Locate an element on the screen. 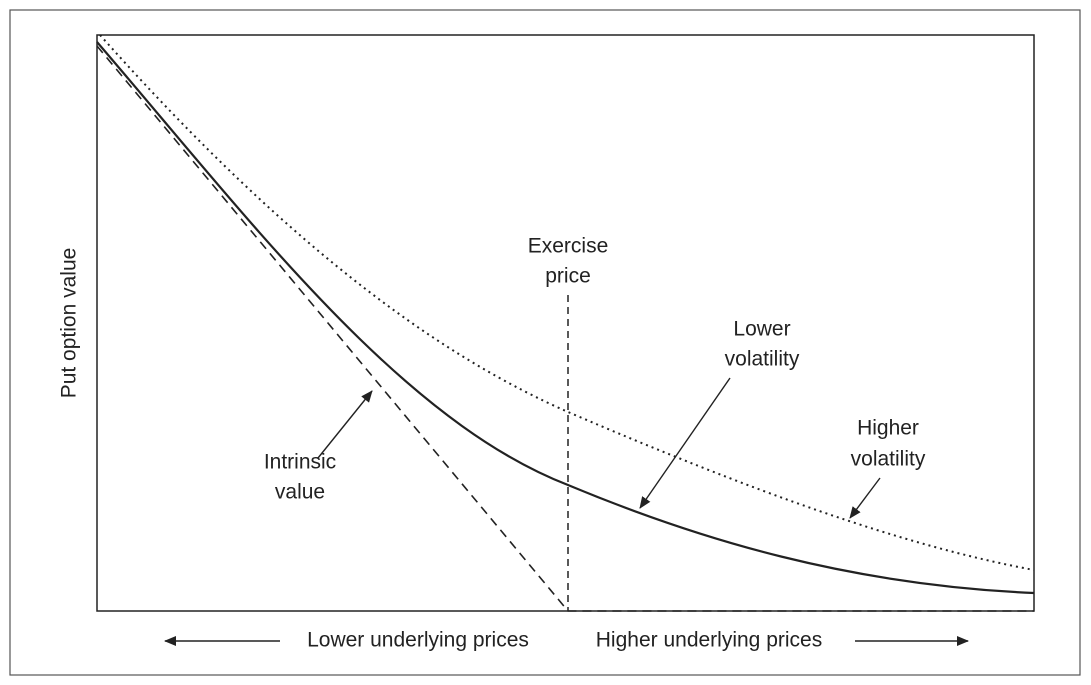  higher-volatility-arrow is located at coordinates (865, 498).